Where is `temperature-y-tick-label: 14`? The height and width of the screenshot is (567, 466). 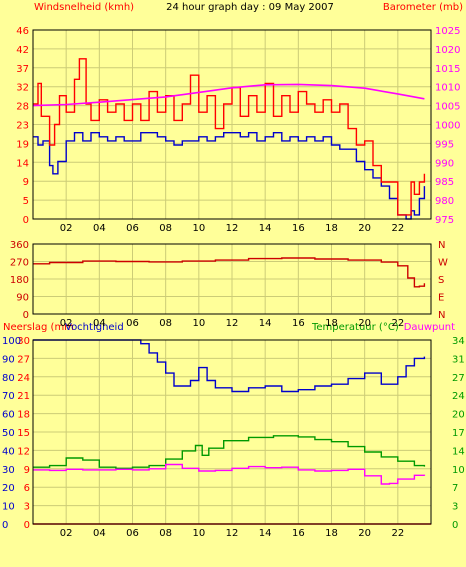 temperature-y-tick-label: 14 is located at coordinates (458, 451).